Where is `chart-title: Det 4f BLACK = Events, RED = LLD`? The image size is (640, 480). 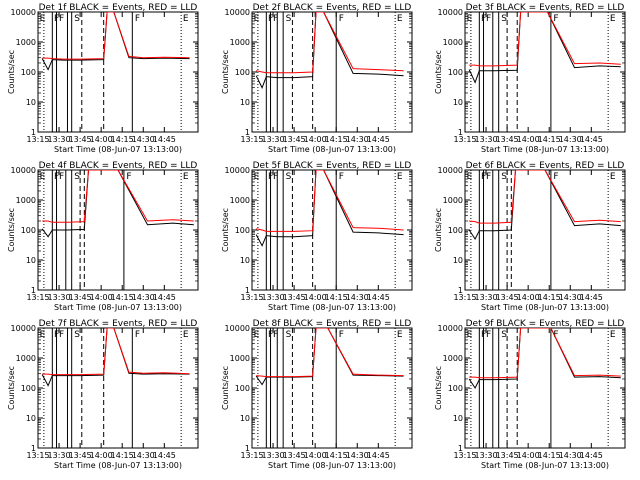
chart-title: Det 4f BLACK = Events, RED = LLD is located at coordinates (118, 166).